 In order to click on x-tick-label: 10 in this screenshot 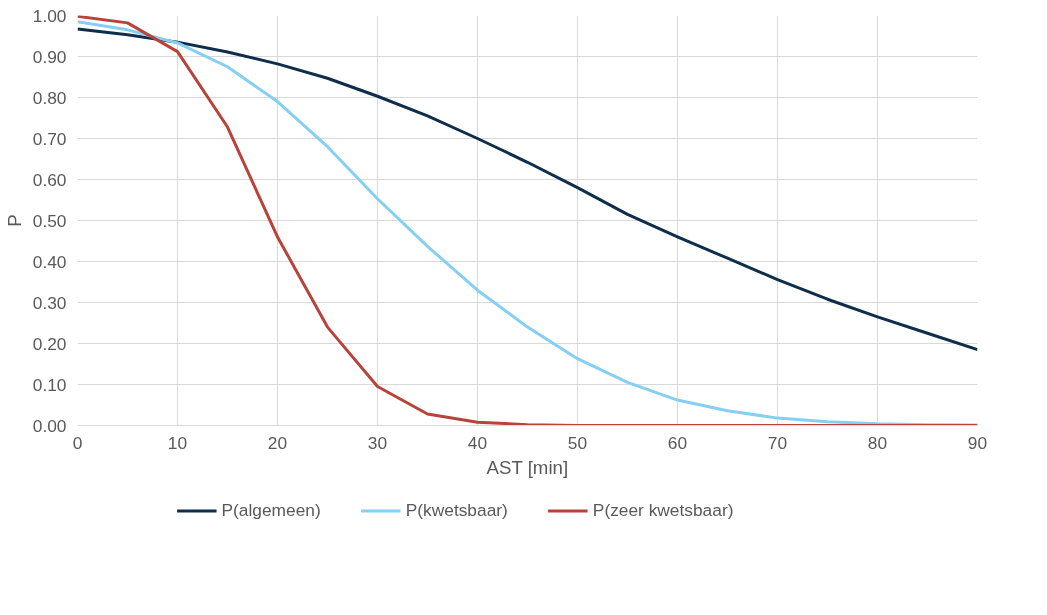, I will do `click(177, 442)`.